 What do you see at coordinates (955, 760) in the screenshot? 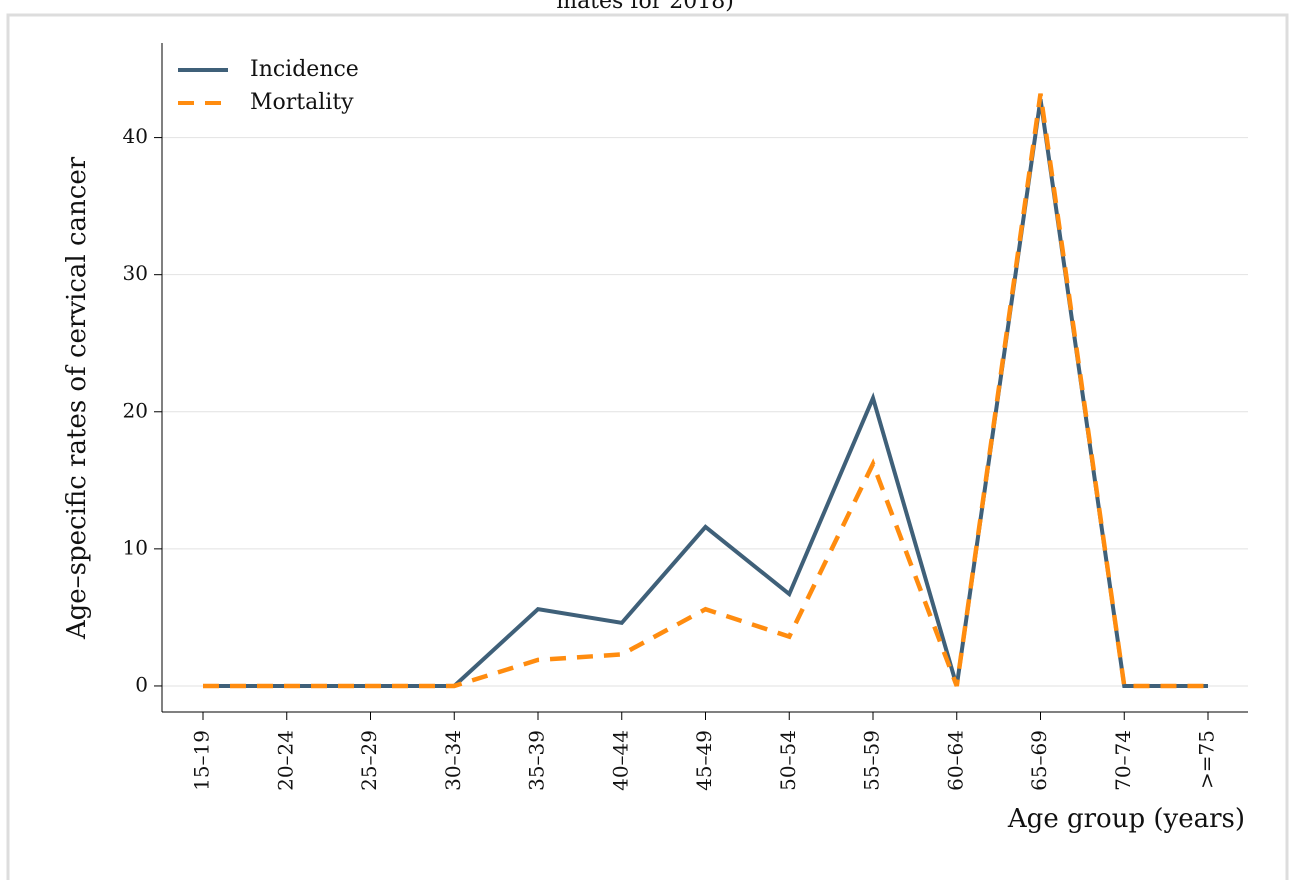
I see `x-tick-label: 60–64` at bounding box center [955, 760].